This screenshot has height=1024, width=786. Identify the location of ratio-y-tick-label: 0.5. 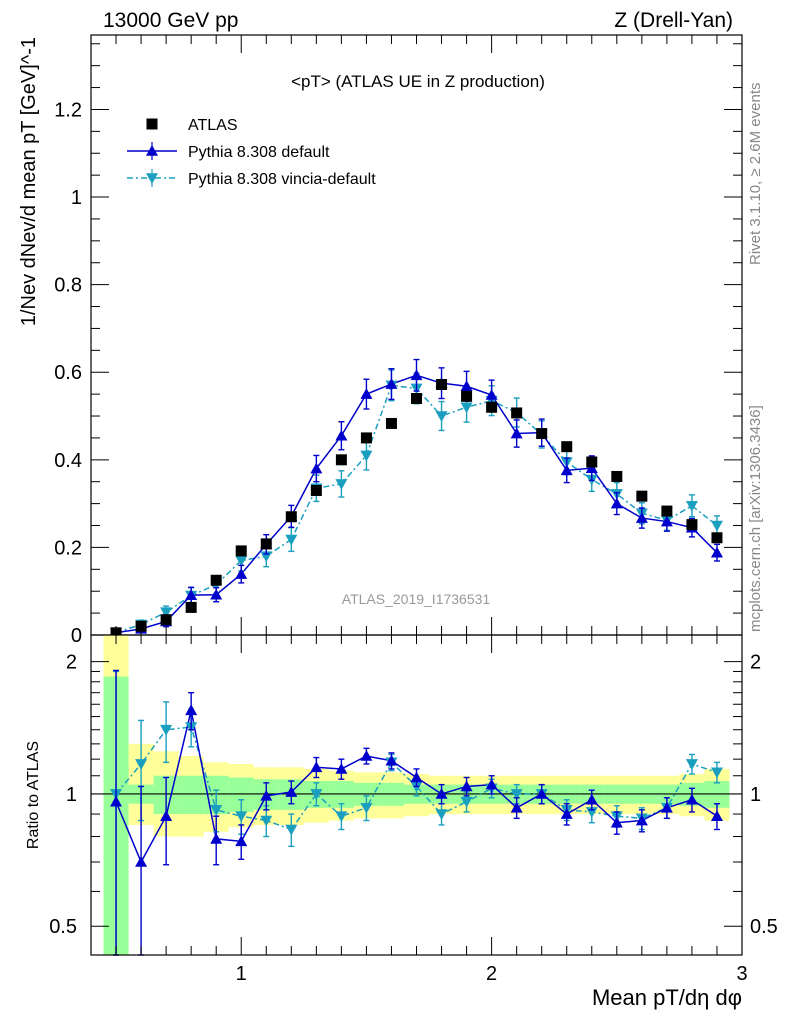
(63, 927).